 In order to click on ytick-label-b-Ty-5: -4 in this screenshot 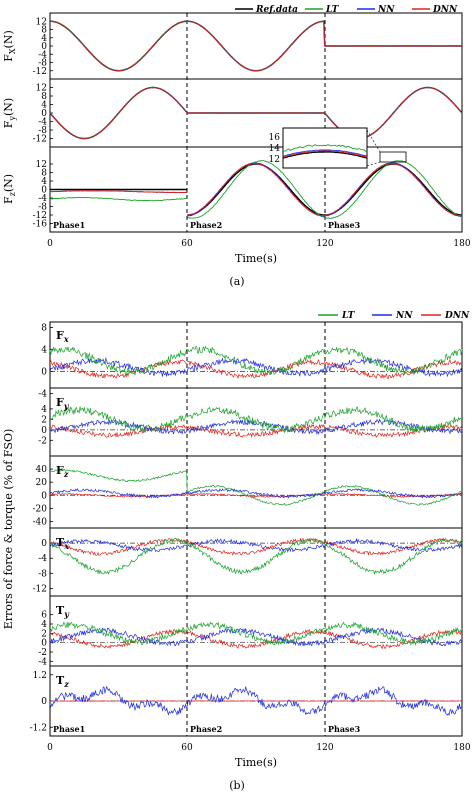, I will do `click(42, 662)`.